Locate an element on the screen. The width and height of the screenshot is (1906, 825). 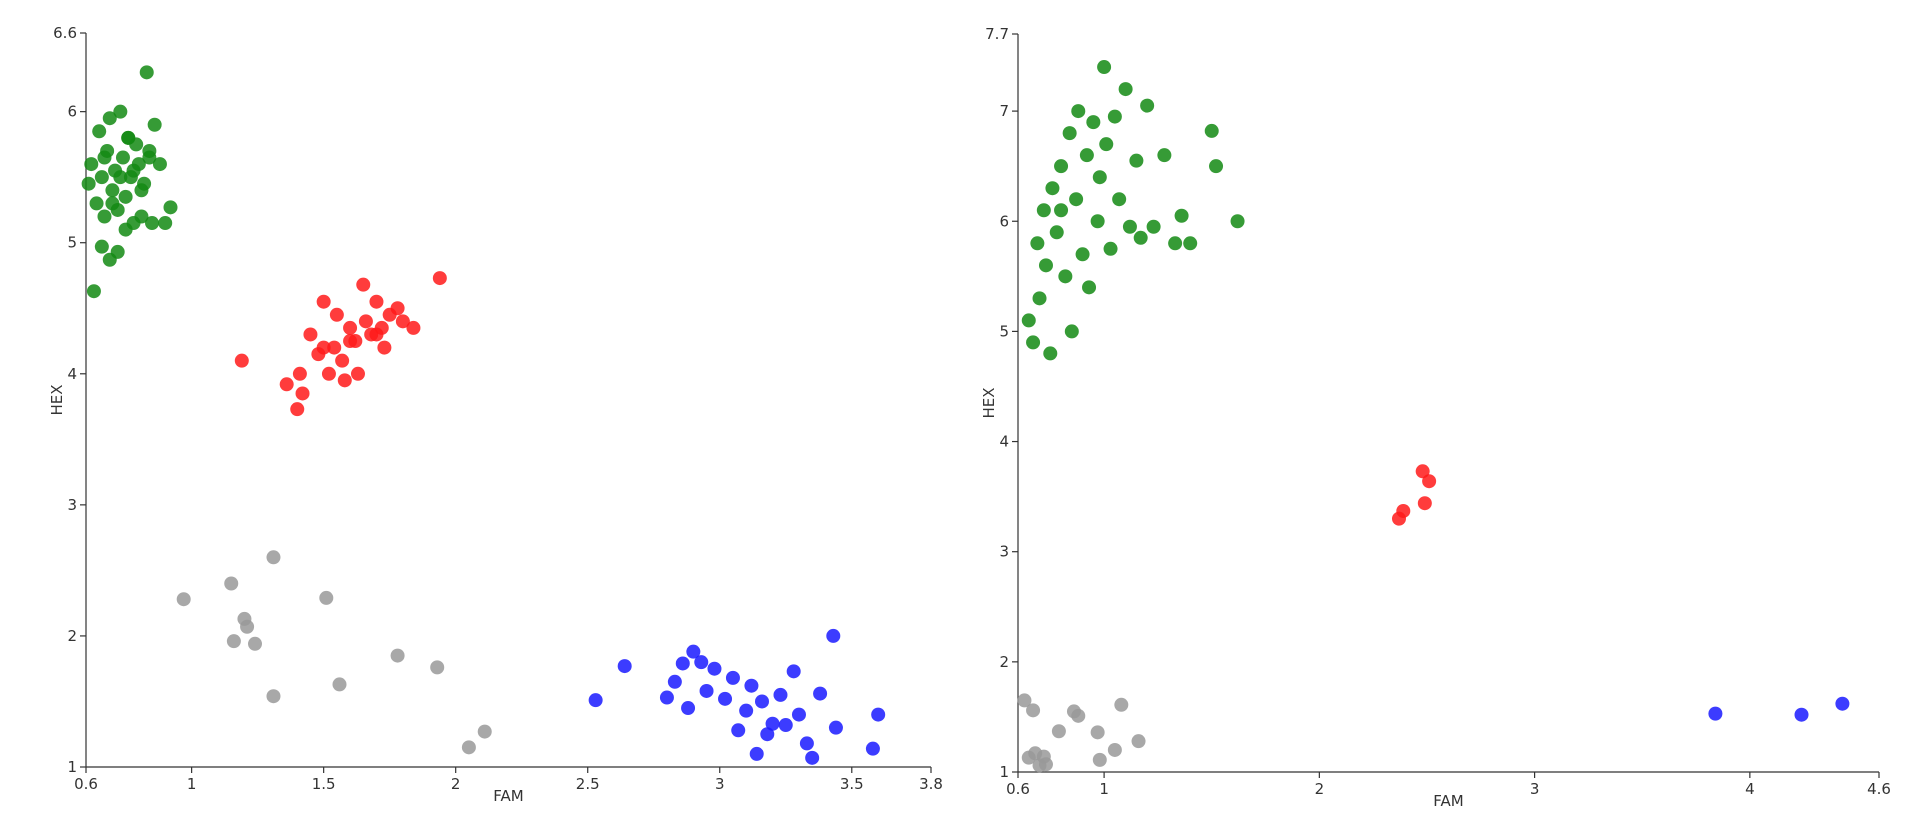
x-tick-label: 3 is located at coordinates (720, 784).